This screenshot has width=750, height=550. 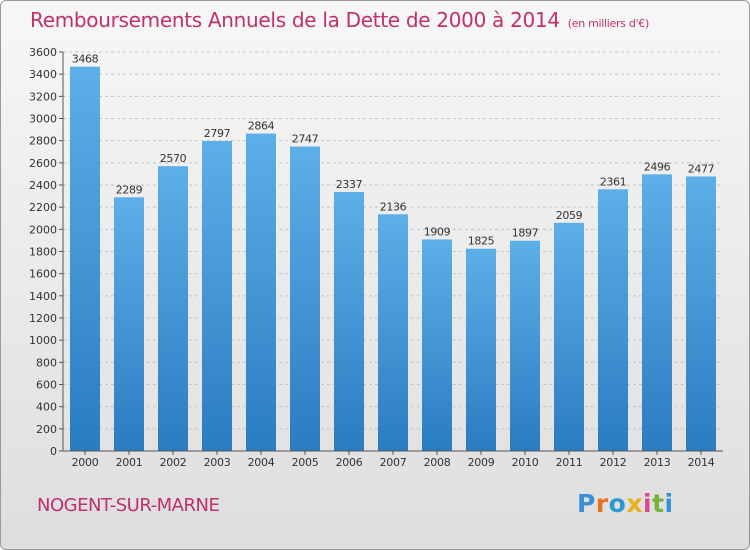 What do you see at coordinates (305, 139) in the screenshot?
I see `bar-value-label: 2747` at bounding box center [305, 139].